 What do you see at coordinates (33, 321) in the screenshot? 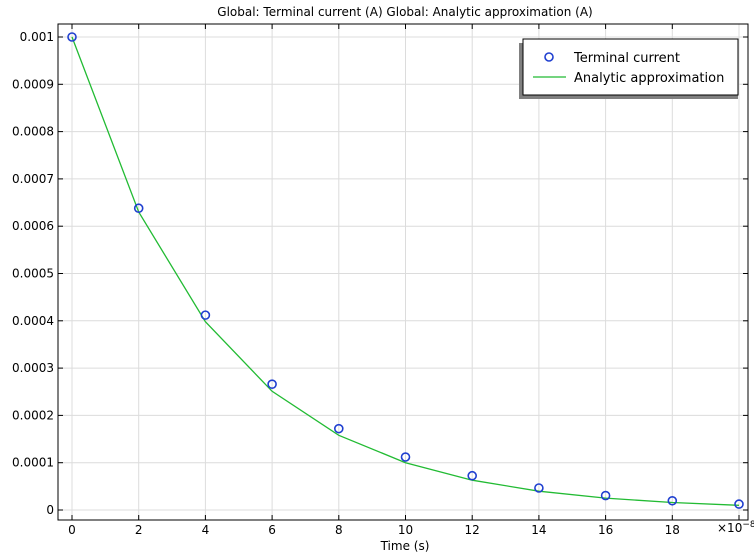
I see `y-tick-label: 0.0004` at bounding box center [33, 321].